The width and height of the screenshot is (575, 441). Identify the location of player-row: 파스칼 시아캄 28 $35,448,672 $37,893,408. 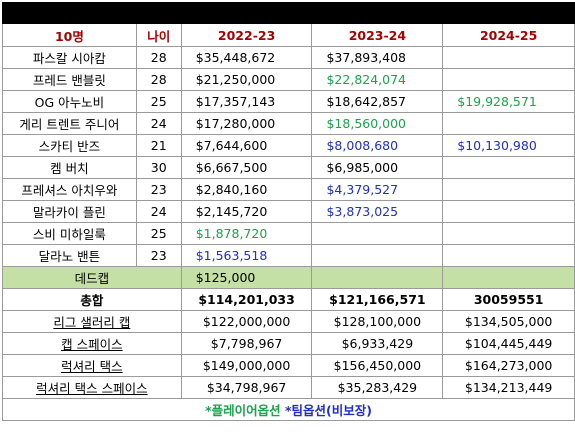
(288, 57).